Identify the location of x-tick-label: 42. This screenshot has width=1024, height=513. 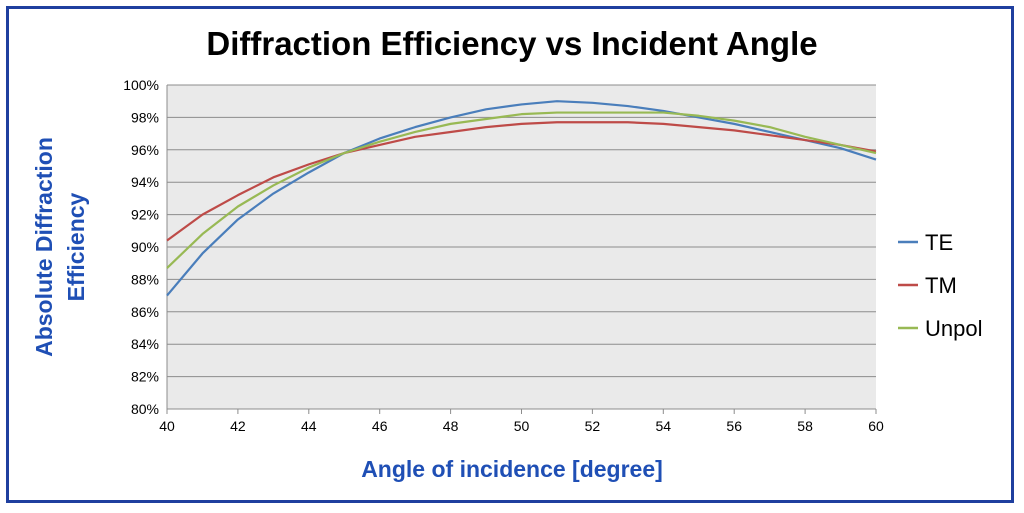
(238, 426).